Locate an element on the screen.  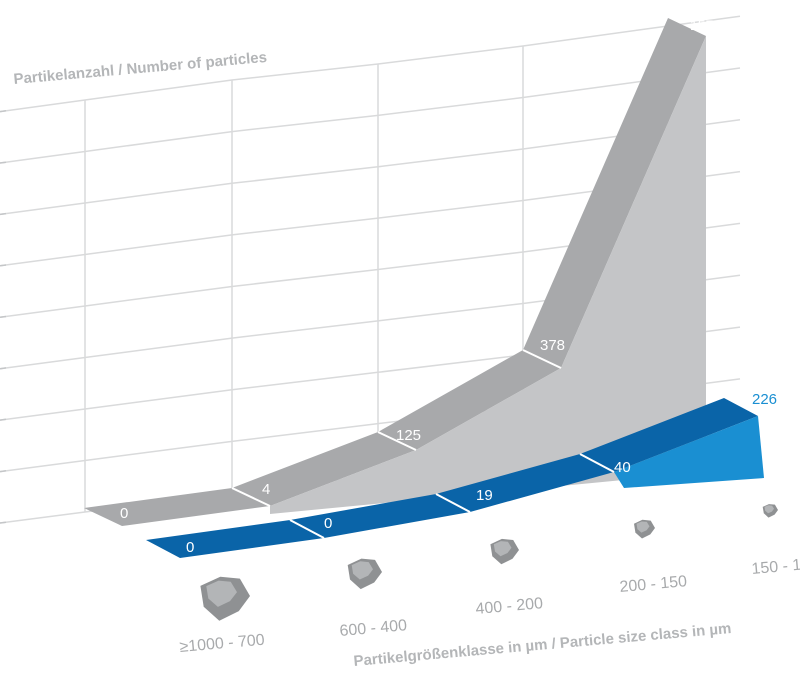
particle-icon-medium is located at coordinates (364, 574).